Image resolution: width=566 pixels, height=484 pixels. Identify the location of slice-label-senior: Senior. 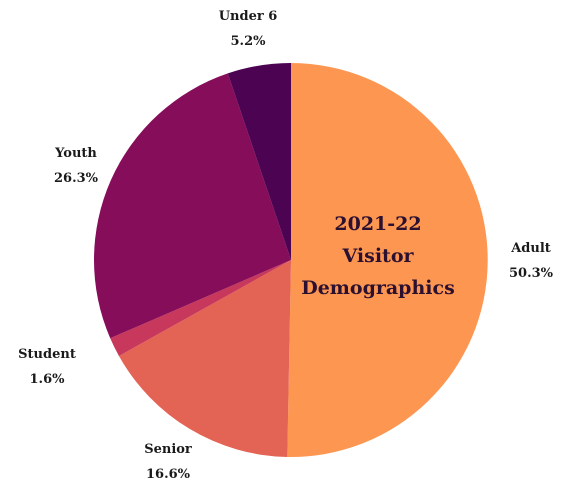
(168, 449).